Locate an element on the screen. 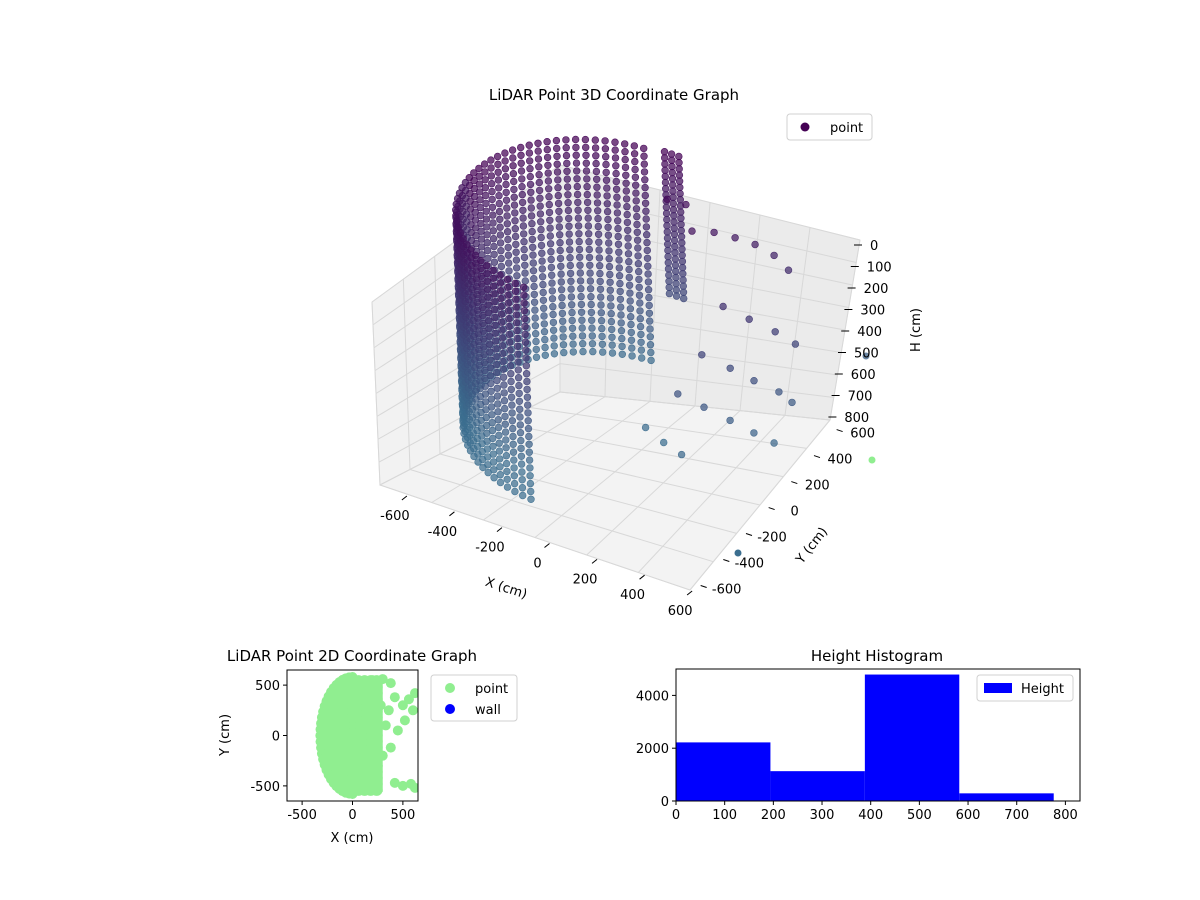 The width and height of the screenshot is (1200, 900). x-tick-3d is located at coordinates (594, 561).